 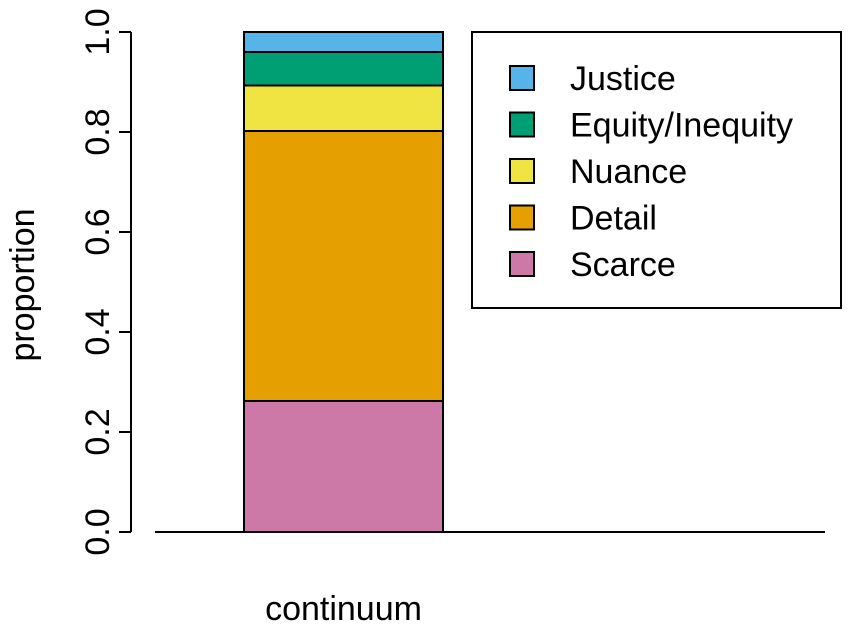 I want to click on y-tick-label: 1.0, so click(x=98, y=31).